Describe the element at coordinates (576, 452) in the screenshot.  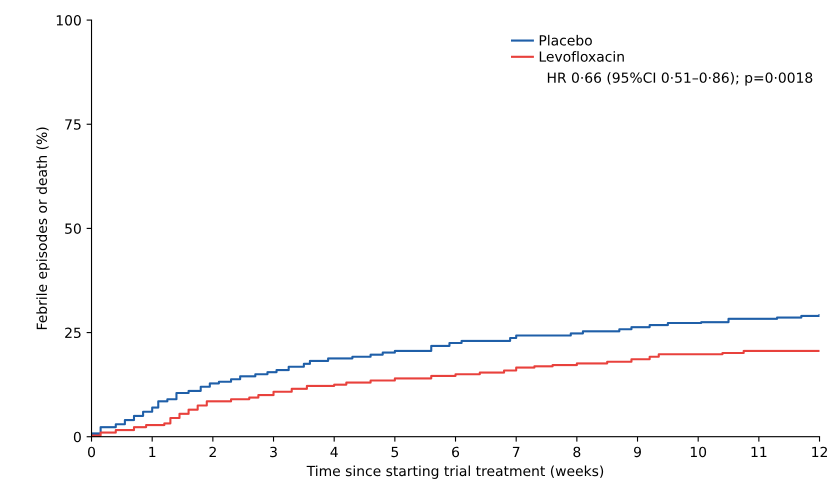
I see `x-tick-label: 8` at that location.